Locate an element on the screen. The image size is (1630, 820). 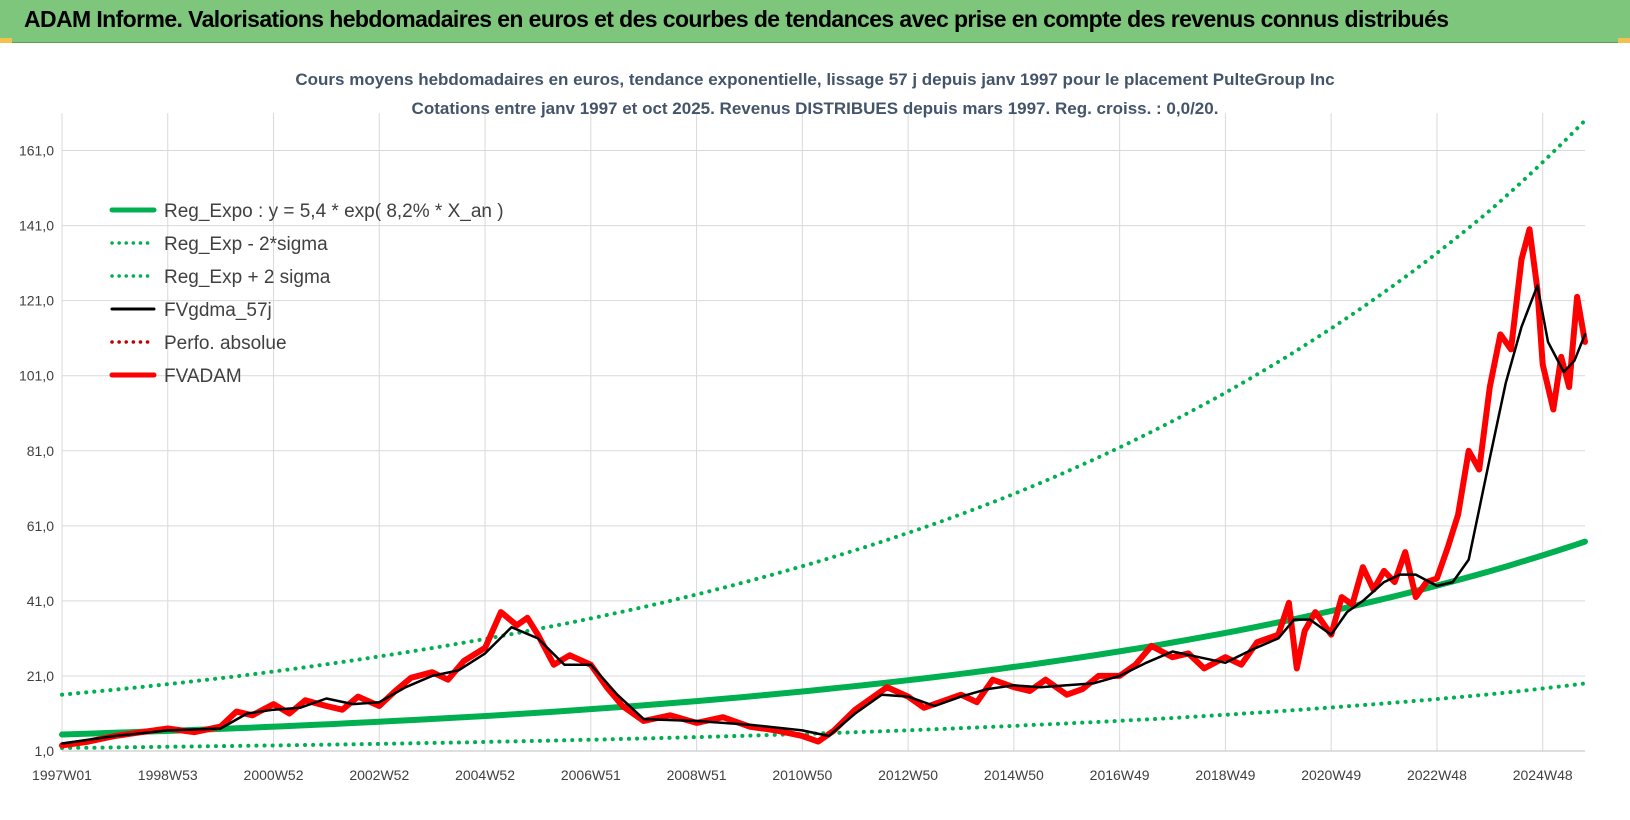
legend-item-perfo-absolue: Perfo. absolue is located at coordinates (225, 343).